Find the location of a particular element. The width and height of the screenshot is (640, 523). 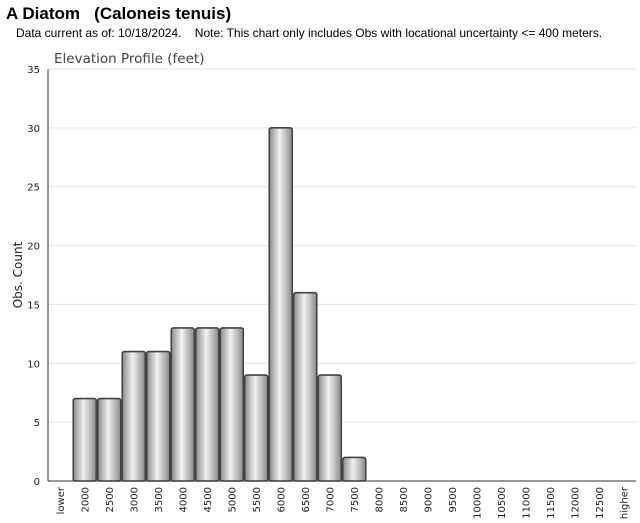

y-tick-label: 25 is located at coordinates (33, 188).